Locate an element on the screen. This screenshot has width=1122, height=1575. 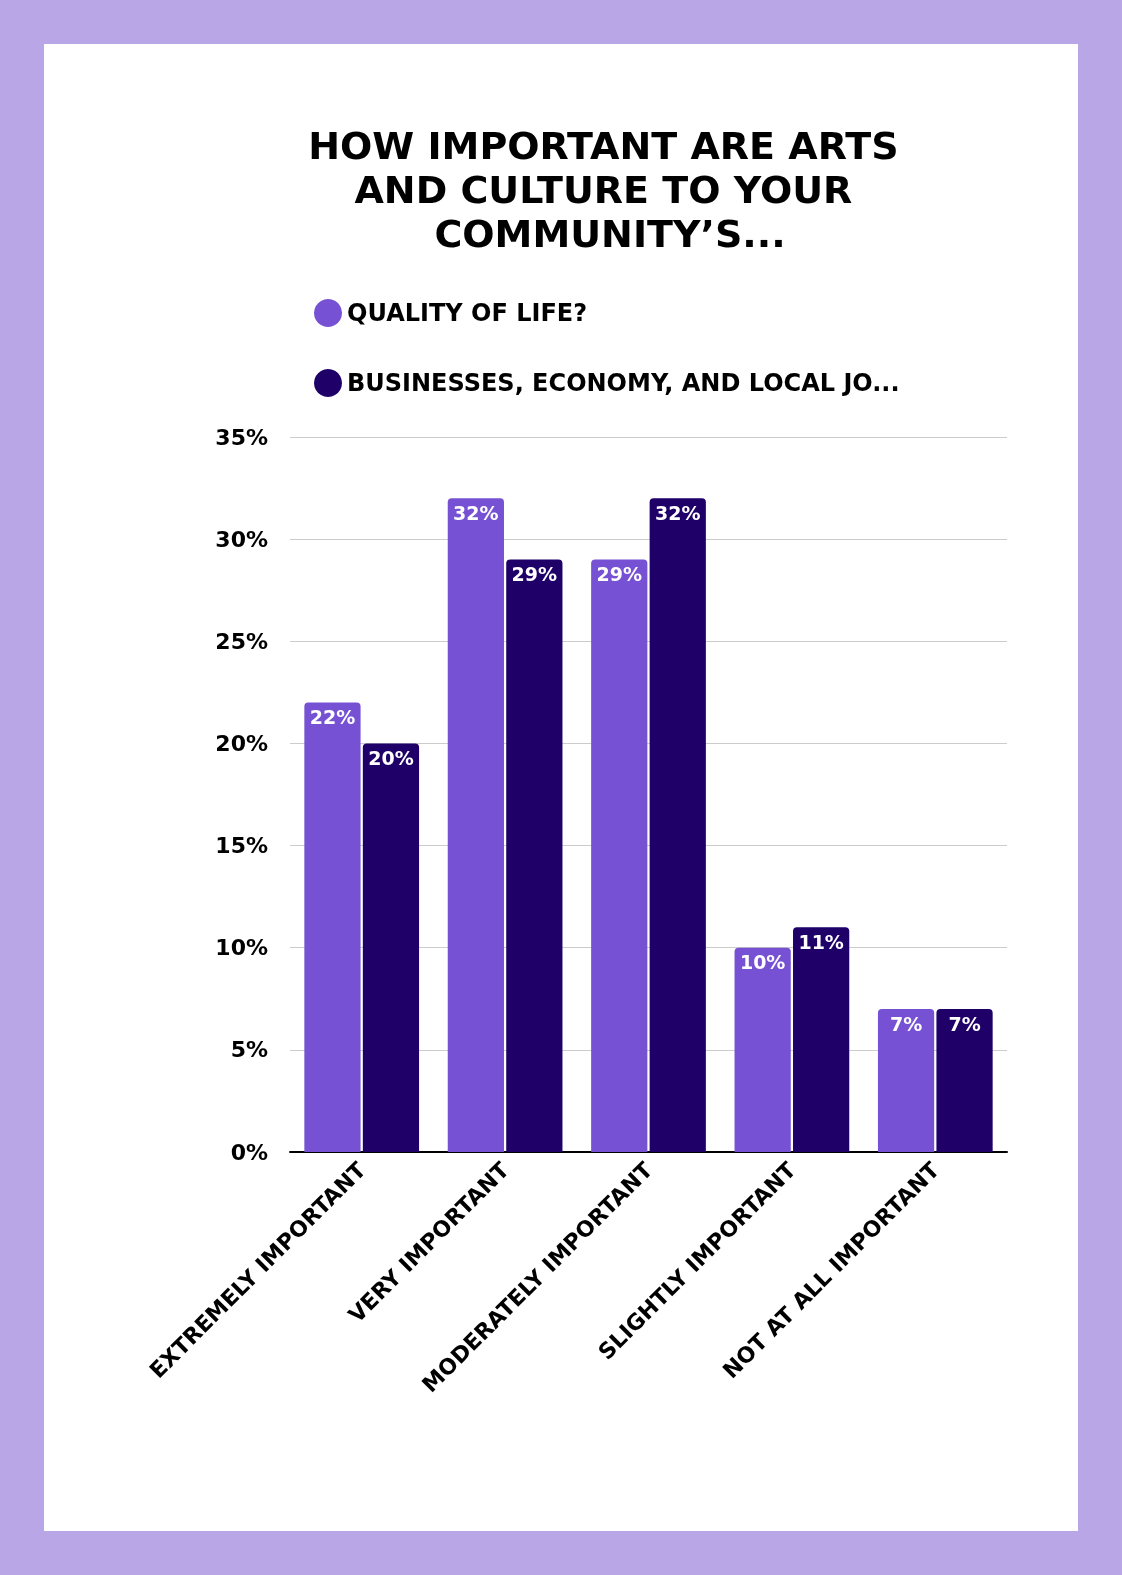
y-tick-label: 25% is located at coordinates (241, 641).